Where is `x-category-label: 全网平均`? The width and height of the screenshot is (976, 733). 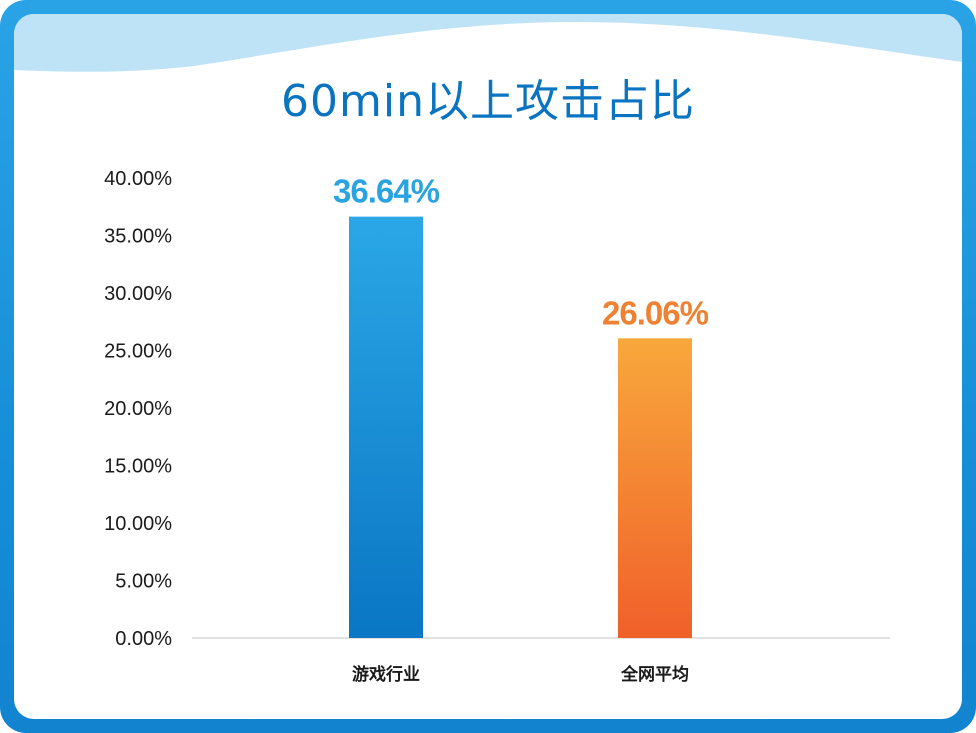 x-category-label: 全网平均 is located at coordinates (654, 674).